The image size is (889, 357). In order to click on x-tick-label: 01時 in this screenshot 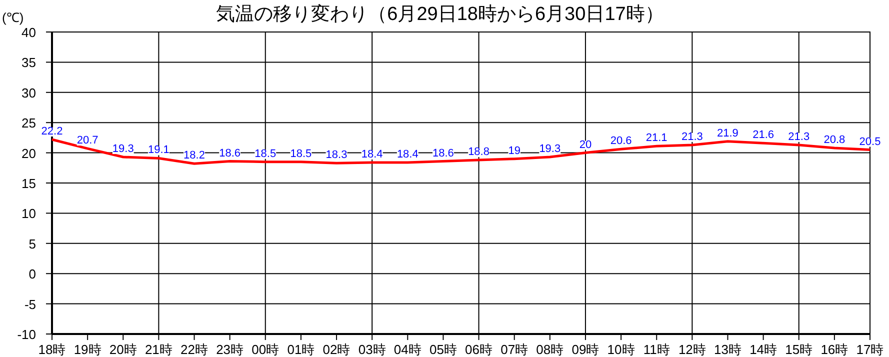, I will do `click(301, 349)`.